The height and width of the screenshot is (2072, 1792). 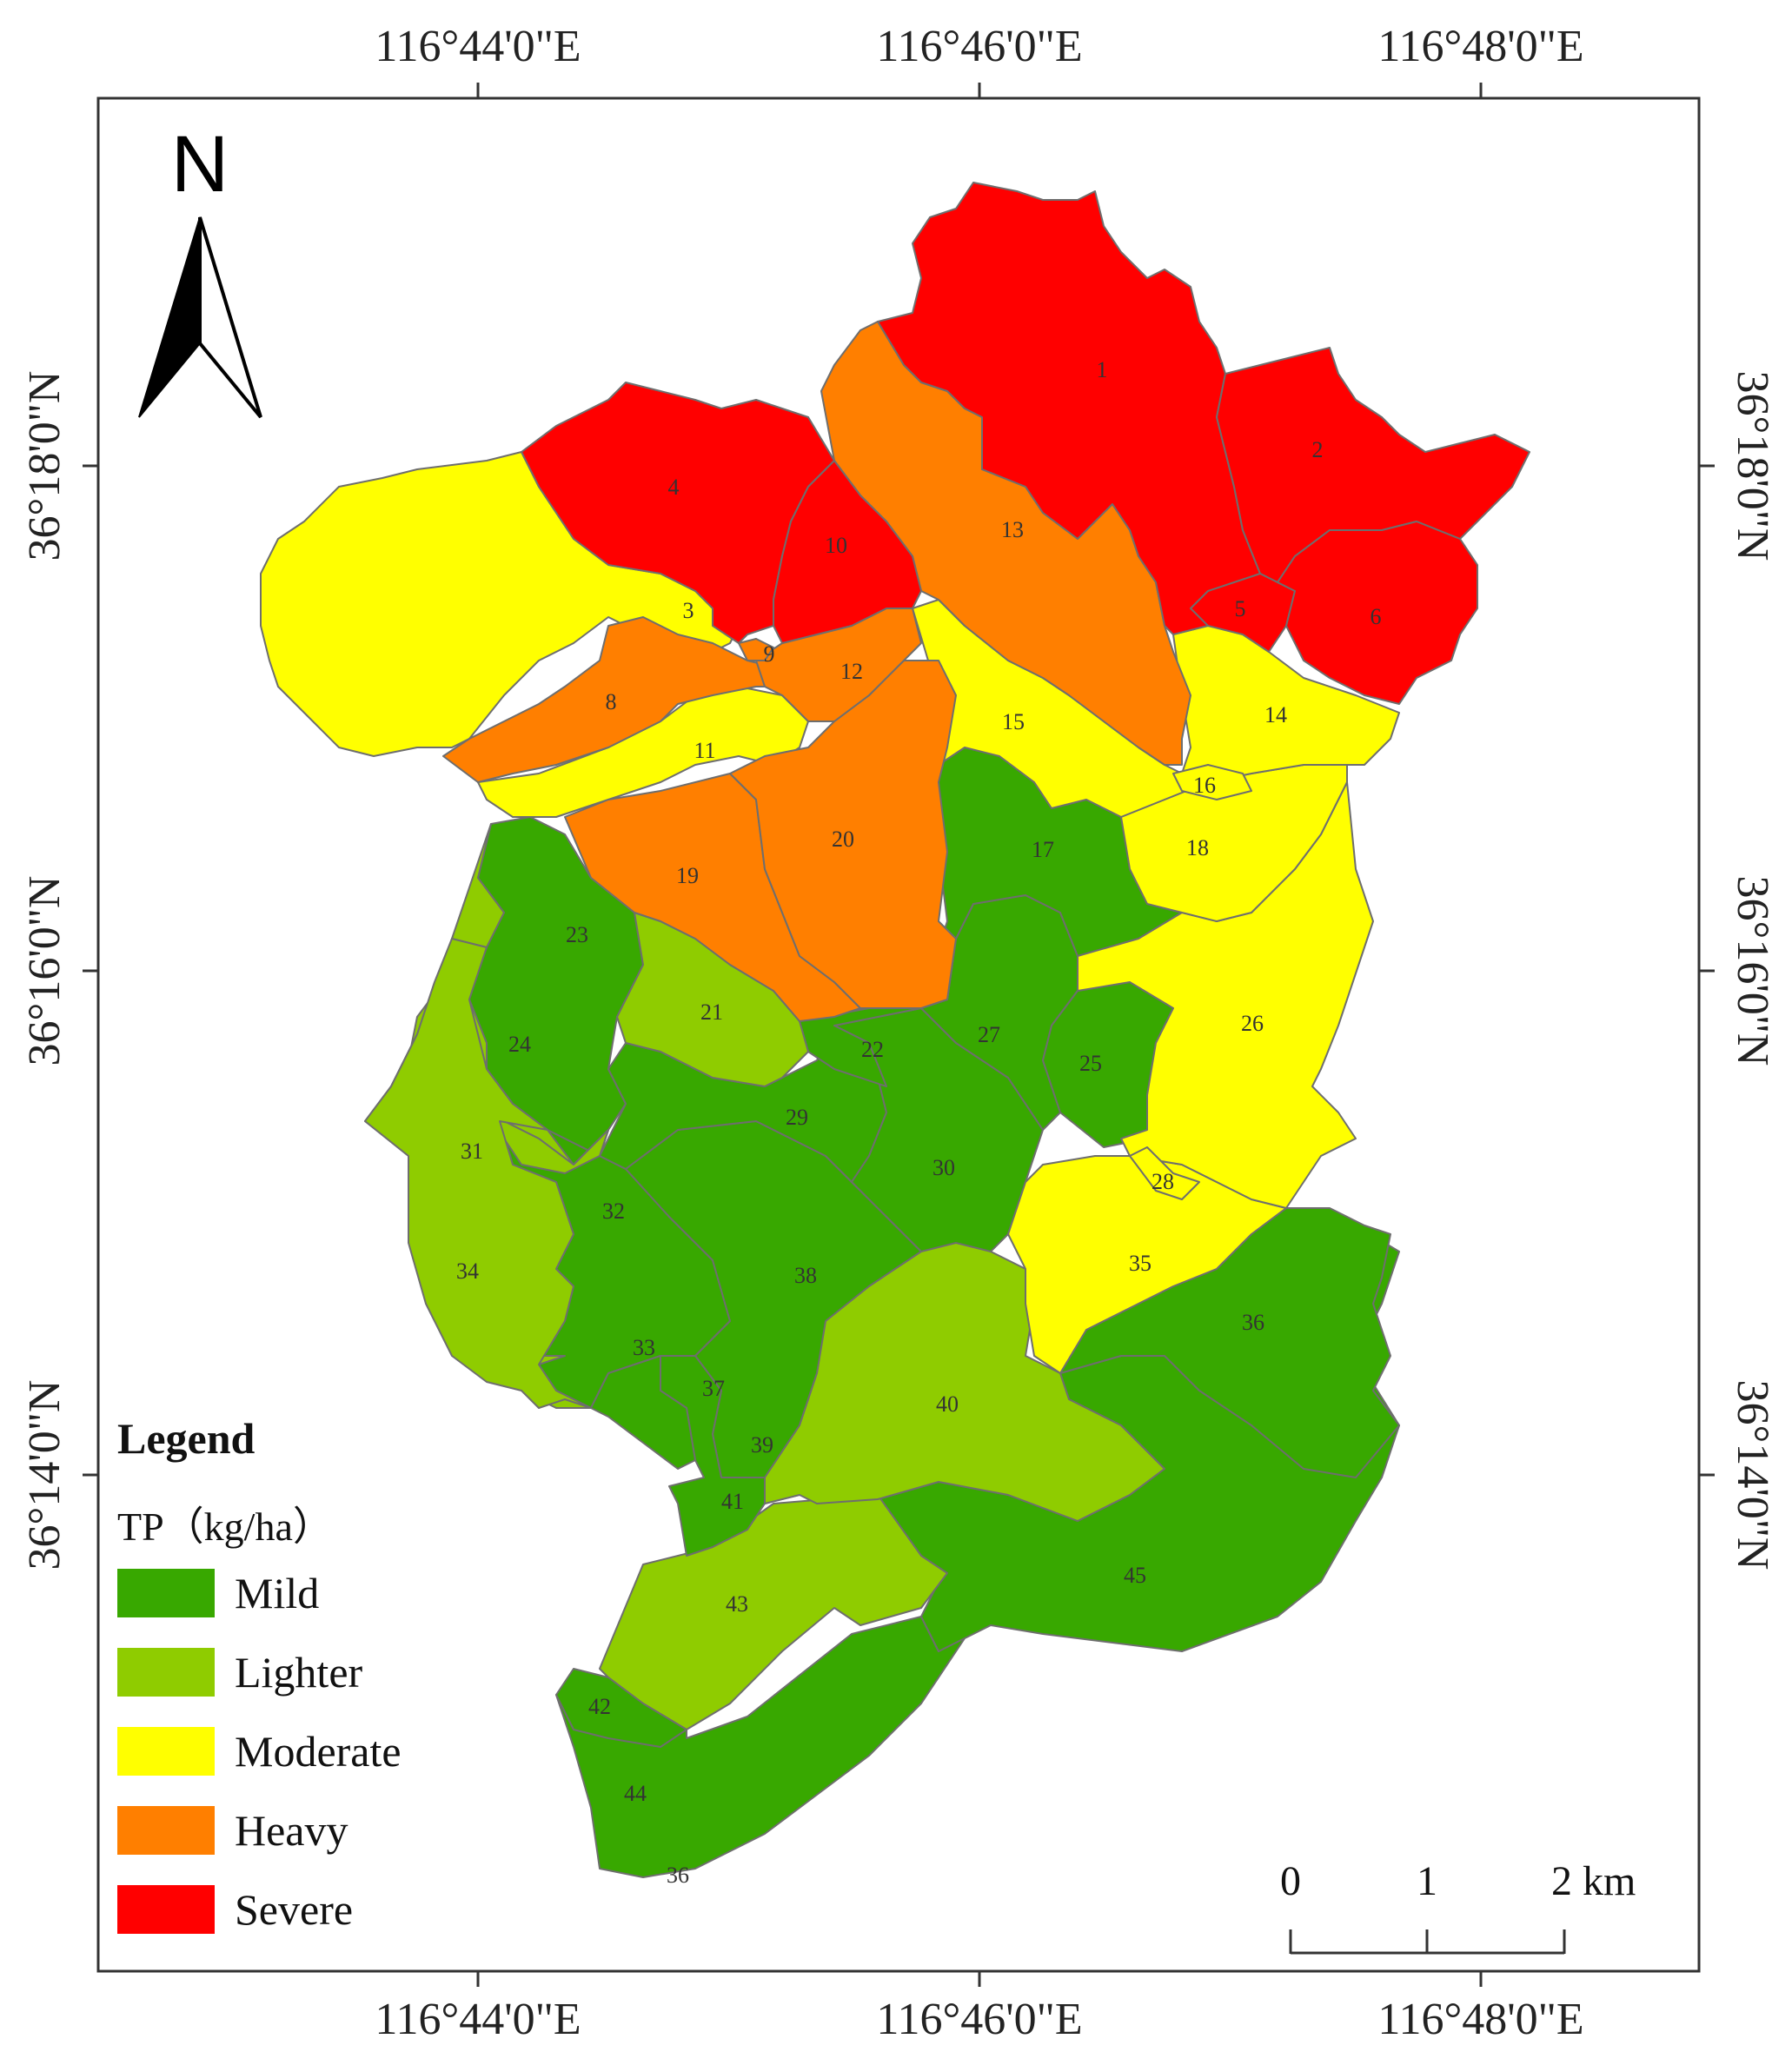 What do you see at coordinates (836, 545) in the screenshot?
I see `subbasin-label: 10` at bounding box center [836, 545].